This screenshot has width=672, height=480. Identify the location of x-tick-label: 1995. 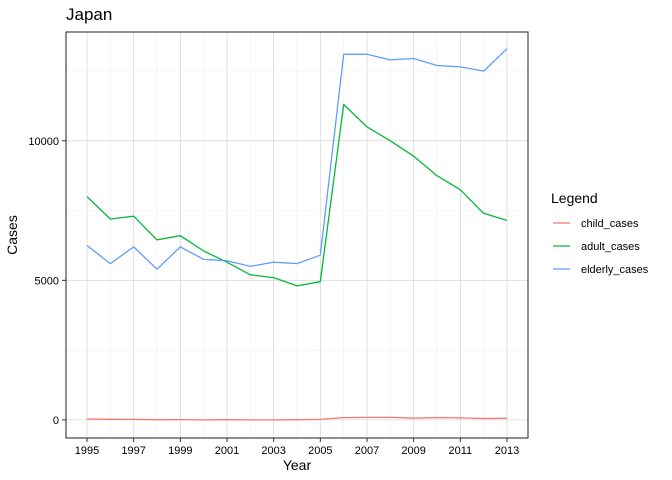
(87, 451).